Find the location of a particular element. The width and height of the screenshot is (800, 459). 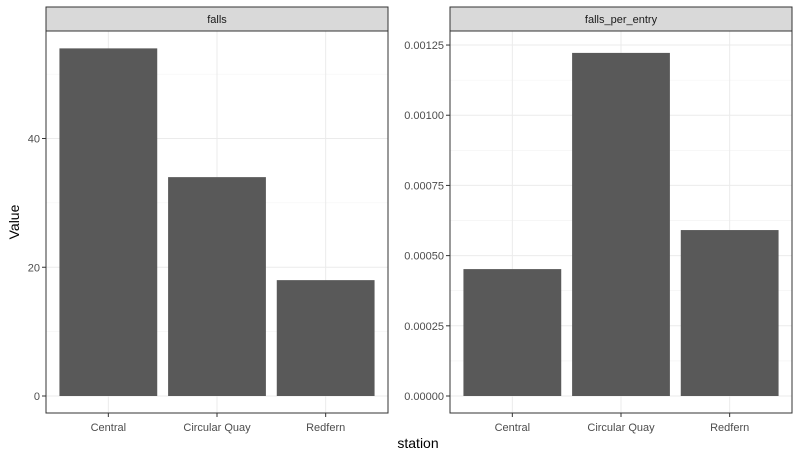

y-tick-label: 40 is located at coordinates (34, 140).